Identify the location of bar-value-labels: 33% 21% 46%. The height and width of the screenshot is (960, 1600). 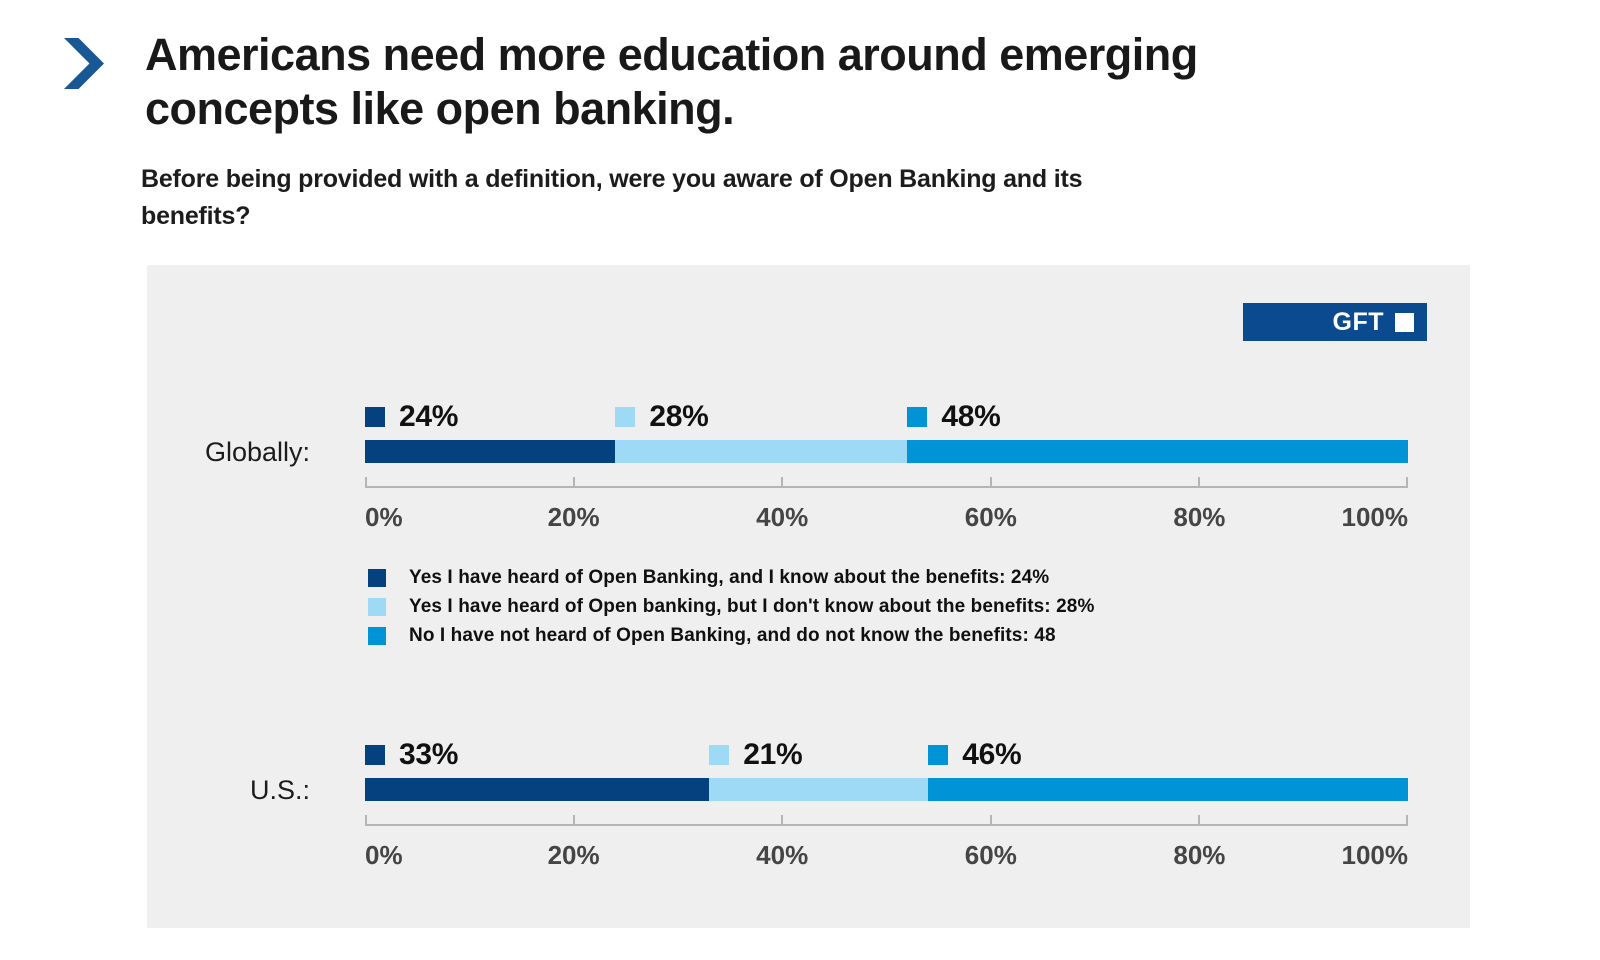
(886, 754).